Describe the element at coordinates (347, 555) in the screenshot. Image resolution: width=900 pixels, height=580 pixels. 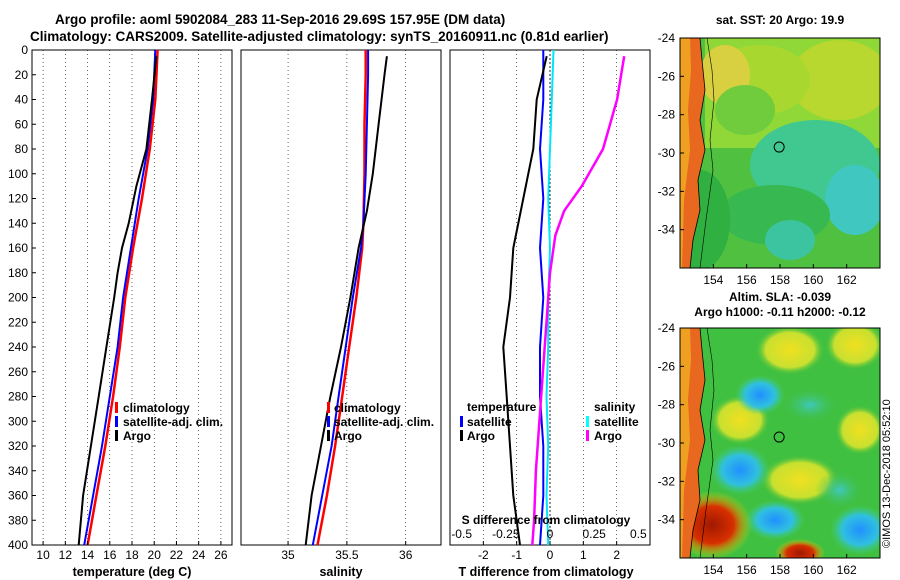
I see `x-tick-label: 35.5` at that location.